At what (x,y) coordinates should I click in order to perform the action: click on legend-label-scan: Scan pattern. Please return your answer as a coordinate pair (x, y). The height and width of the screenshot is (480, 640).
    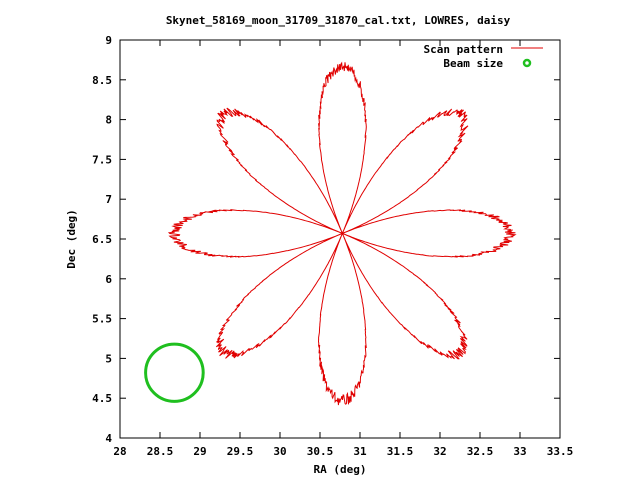
    Looking at the image, I should click on (463, 49).